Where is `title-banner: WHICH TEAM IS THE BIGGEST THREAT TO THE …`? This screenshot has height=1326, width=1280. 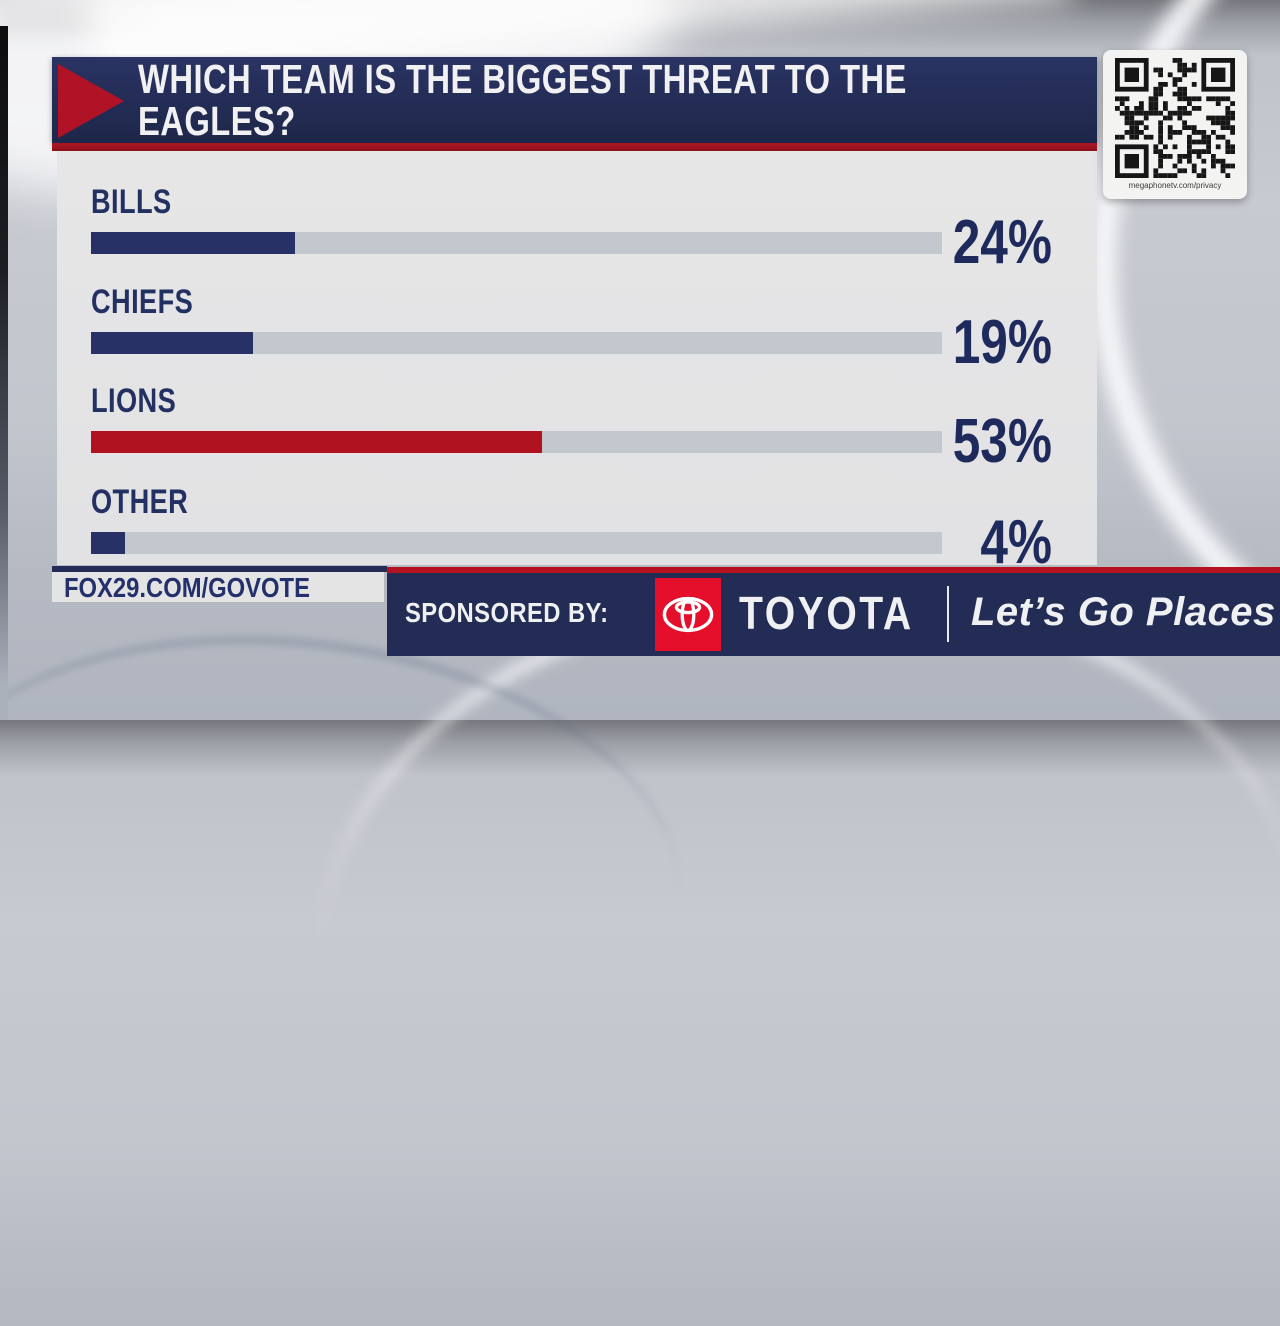 title-banner: WHICH TEAM IS THE BIGGEST THREAT TO THE … is located at coordinates (574, 100).